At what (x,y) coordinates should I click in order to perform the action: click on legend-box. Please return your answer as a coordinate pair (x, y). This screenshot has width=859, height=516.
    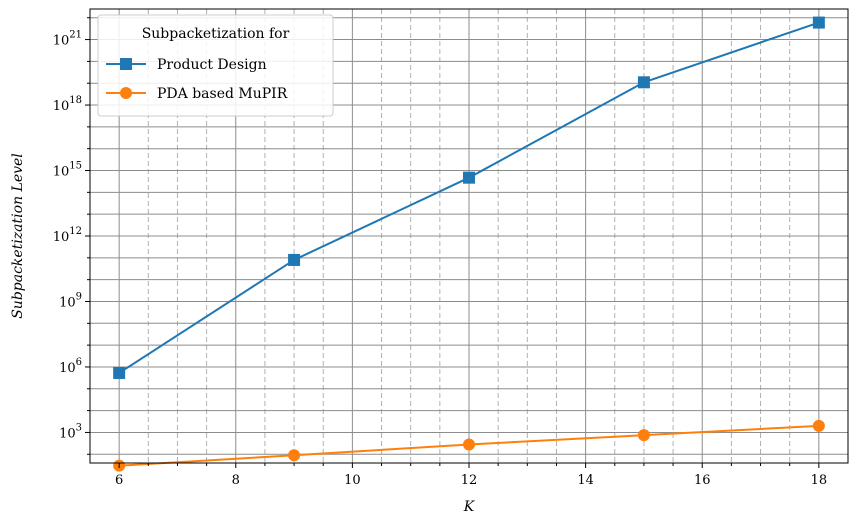
    Looking at the image, I should click on (215, 65).